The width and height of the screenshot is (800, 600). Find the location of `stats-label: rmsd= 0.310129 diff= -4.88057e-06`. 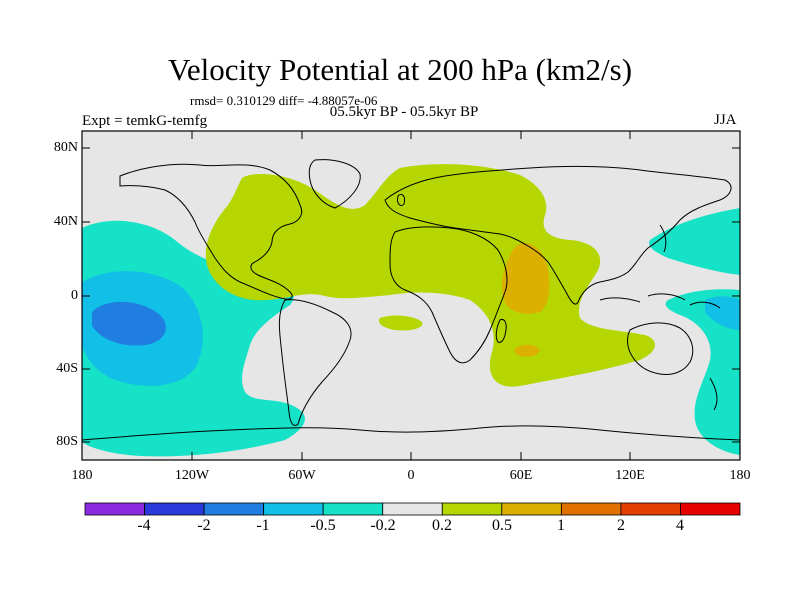

stats-label: rmsd= 0.310129 diff= -4.88057e-06 is located at coordinates (284, 100).